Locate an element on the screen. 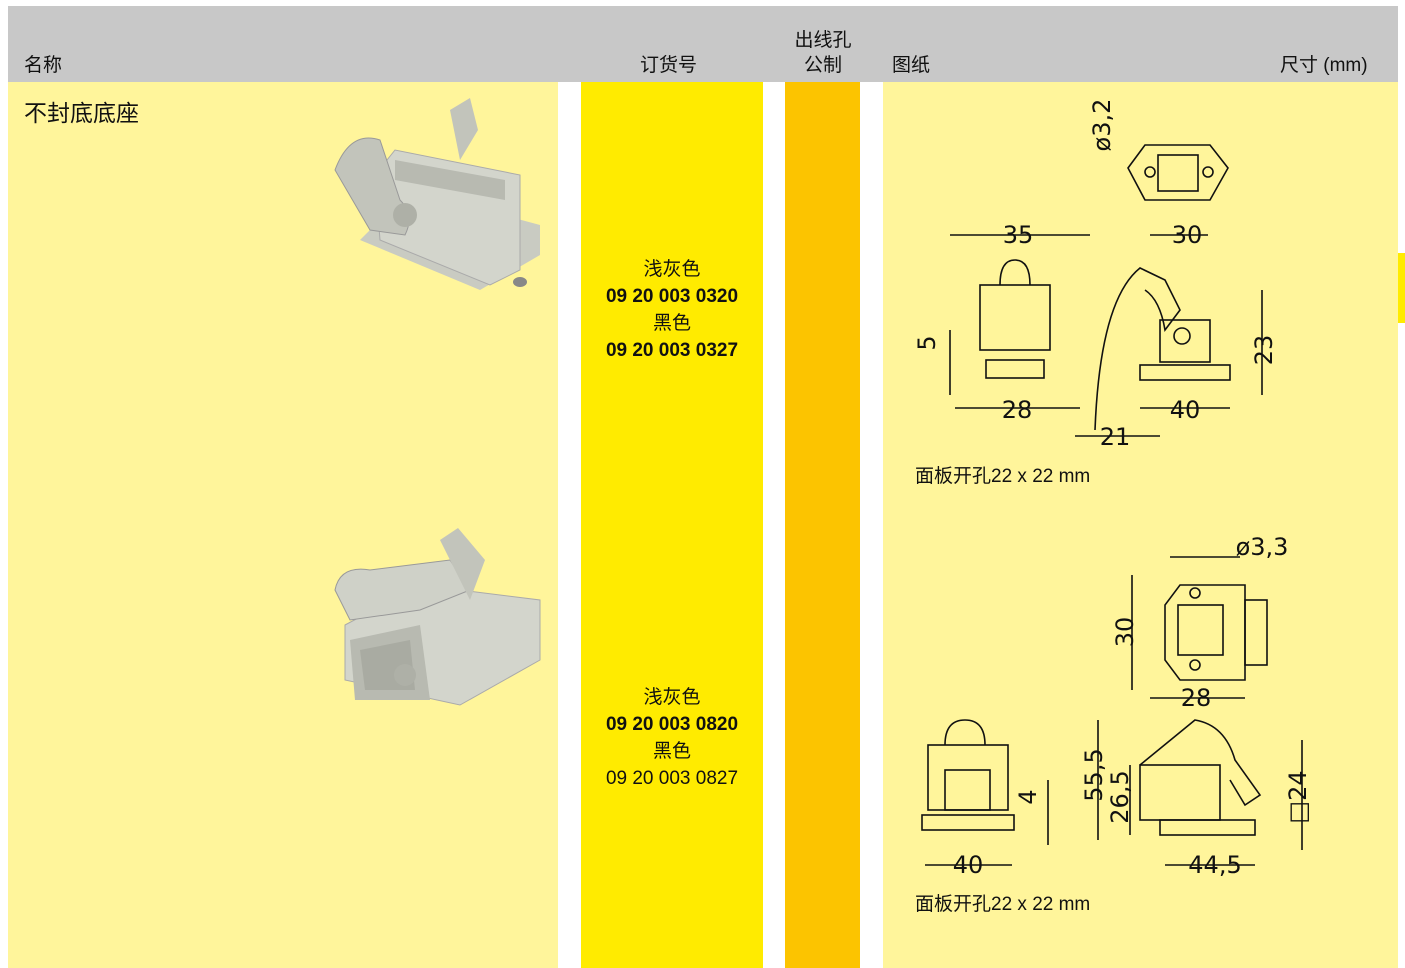  dimension-label: 35 is located at coordinates (1018, 235).